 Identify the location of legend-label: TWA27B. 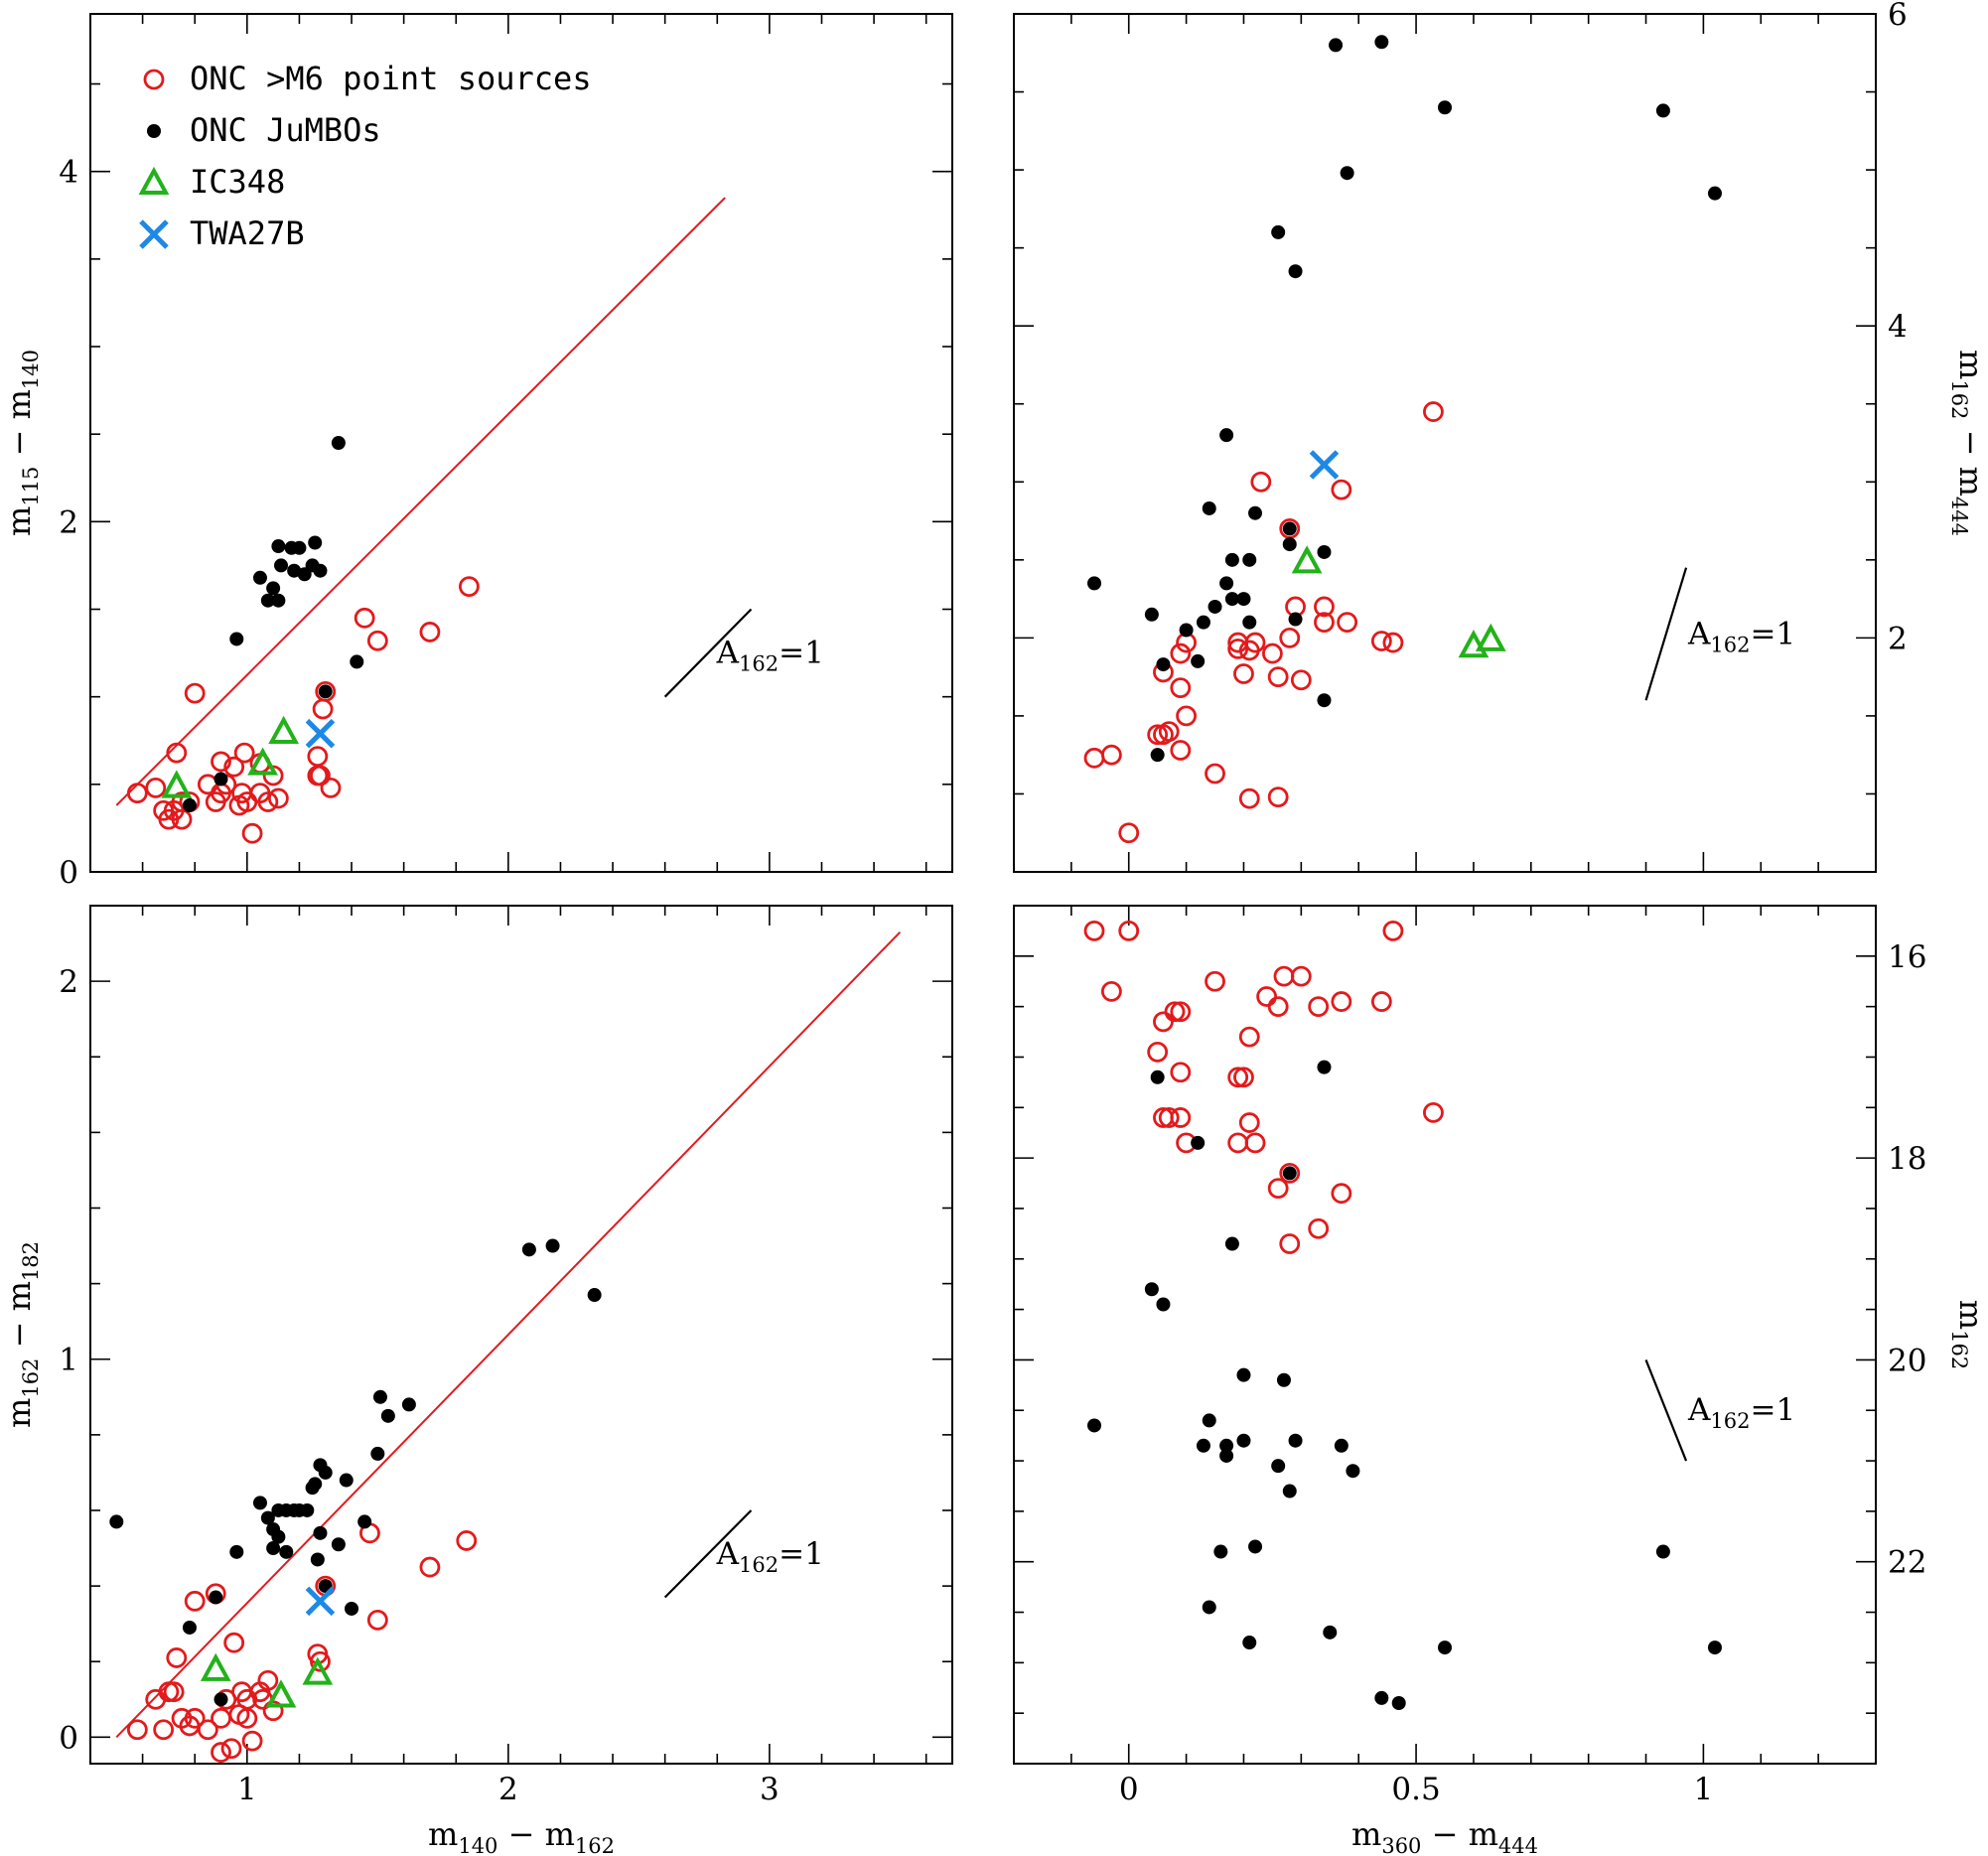
(247, 233).